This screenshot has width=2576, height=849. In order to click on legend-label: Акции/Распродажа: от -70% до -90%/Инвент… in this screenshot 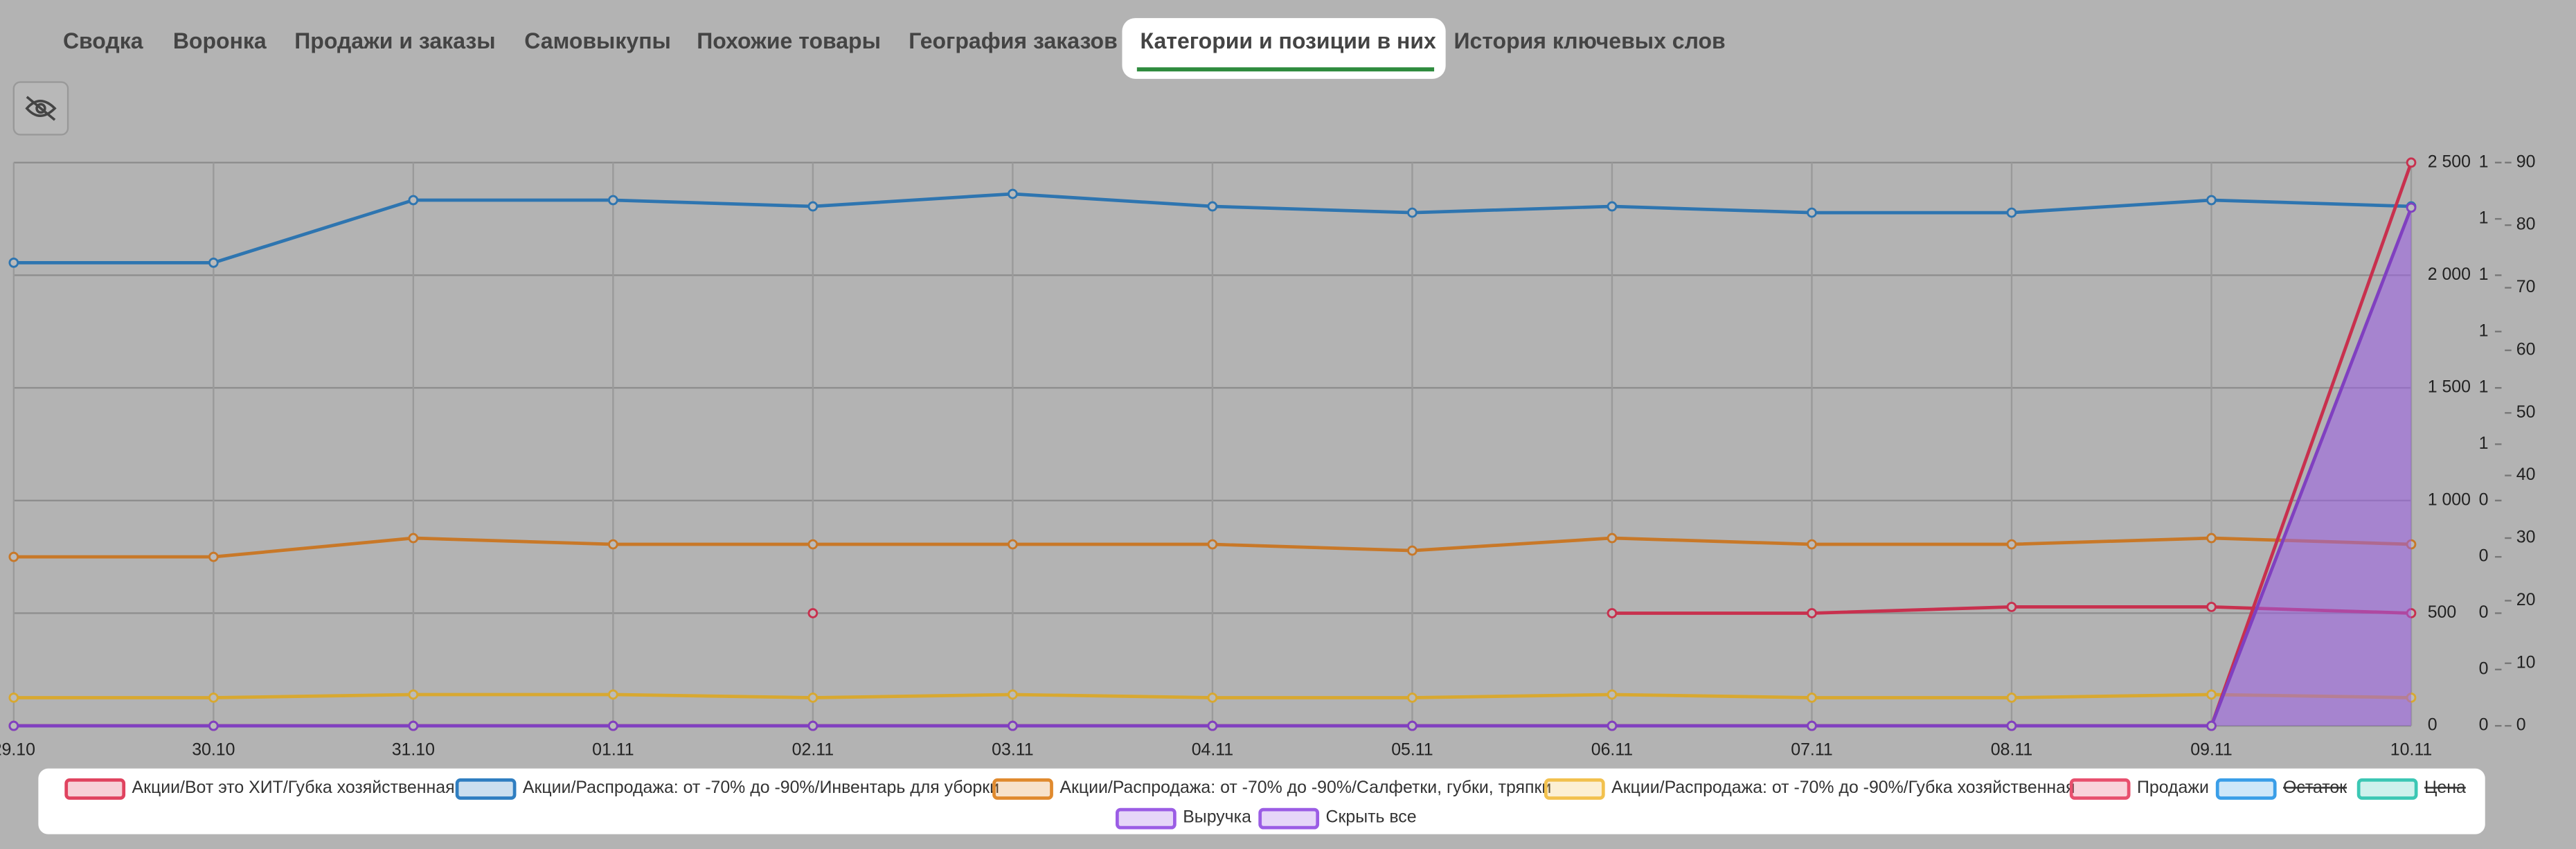, I will do `click(761, 787)`.